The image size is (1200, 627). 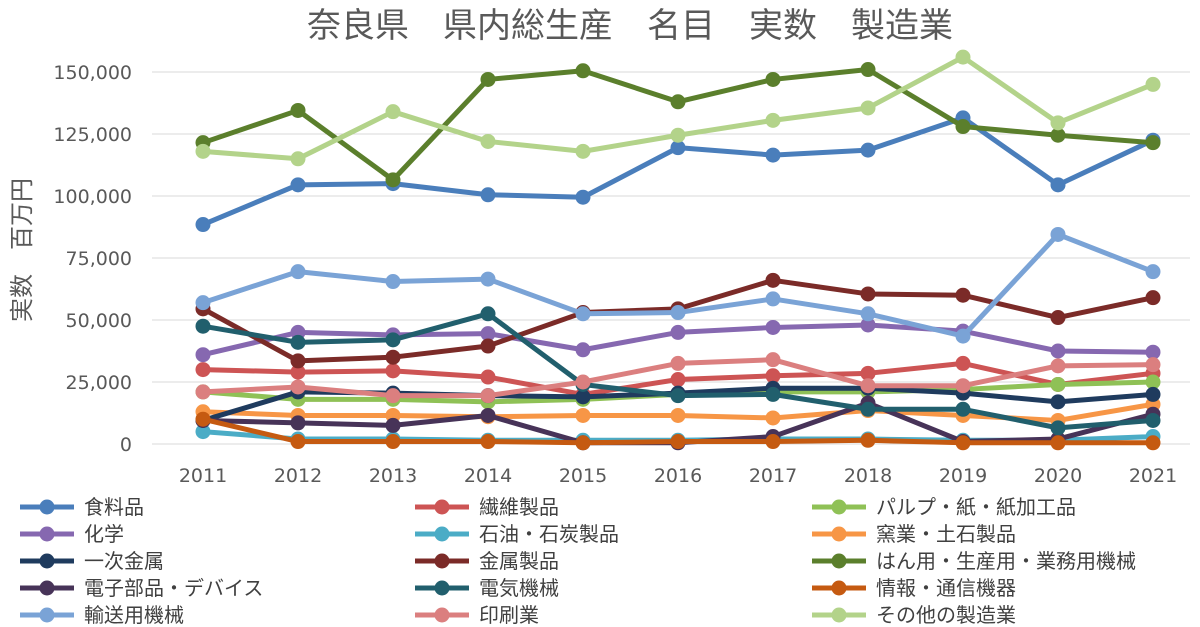 What do you see at coordinates (963, 476) in the screenshot?
I see `x-tick-label: 2019` at bounding box center [963, 476].